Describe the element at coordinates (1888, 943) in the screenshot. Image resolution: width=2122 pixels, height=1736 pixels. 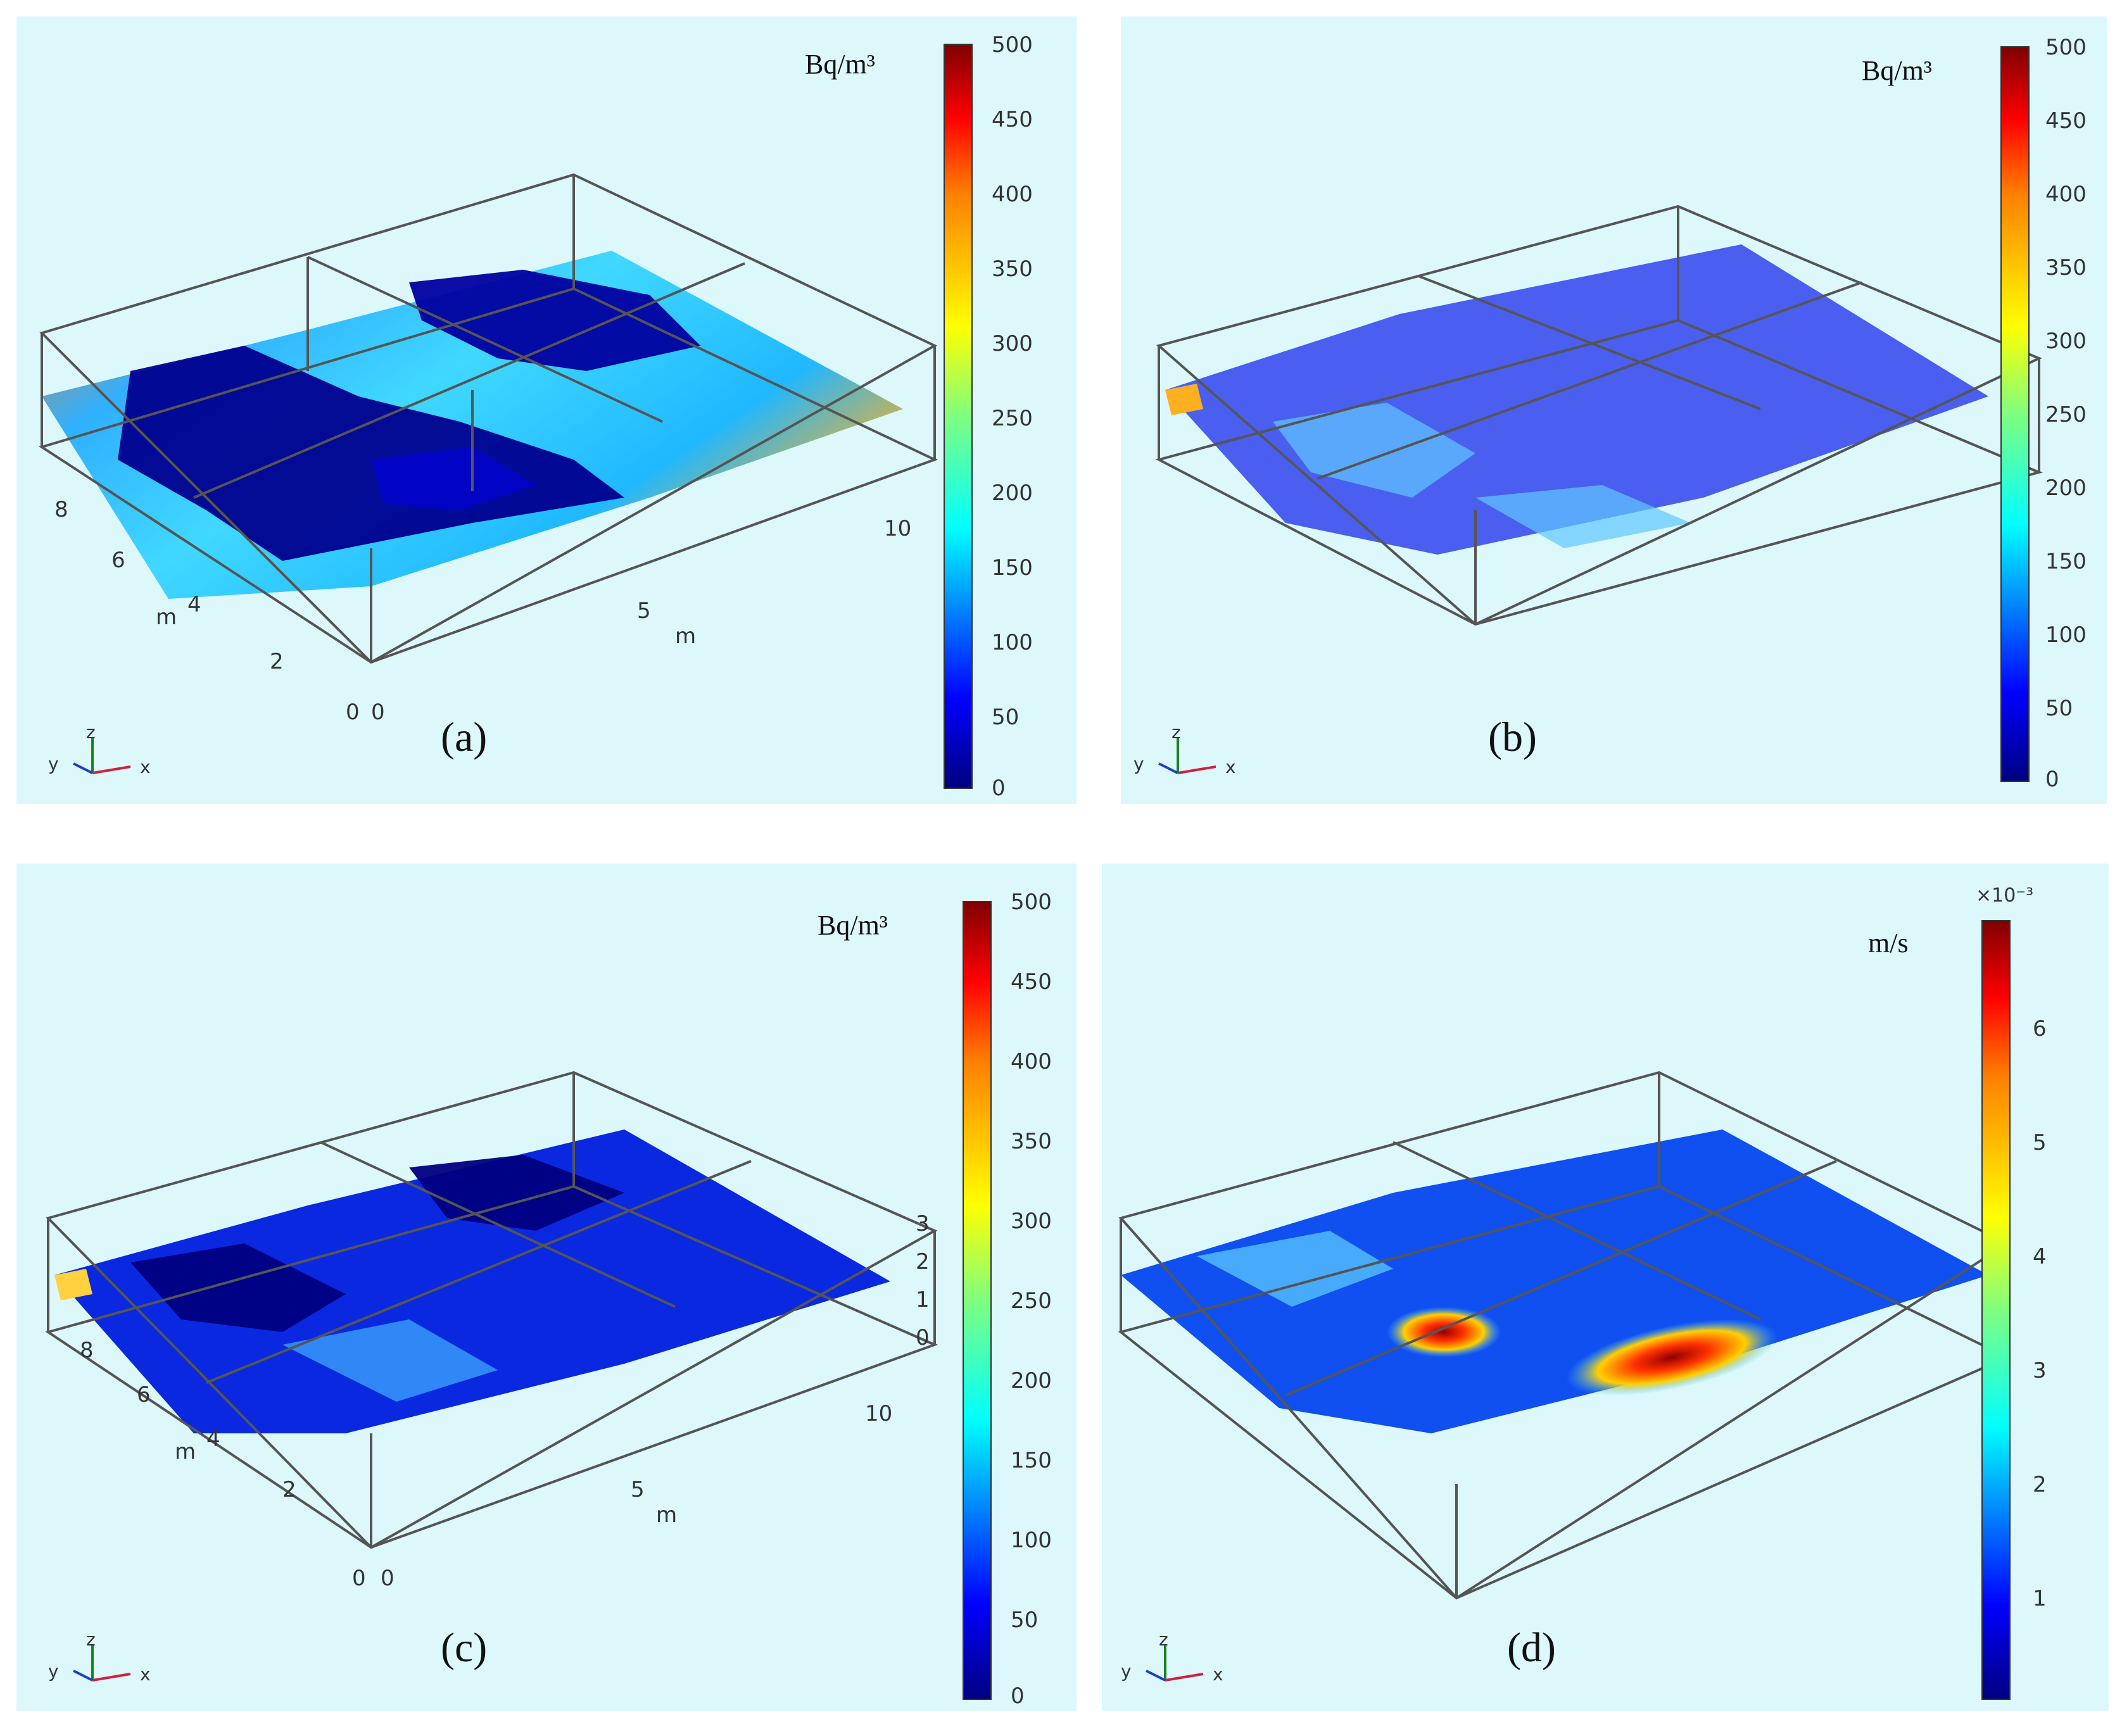
I see `colorbar-unit: m/s` at that location.